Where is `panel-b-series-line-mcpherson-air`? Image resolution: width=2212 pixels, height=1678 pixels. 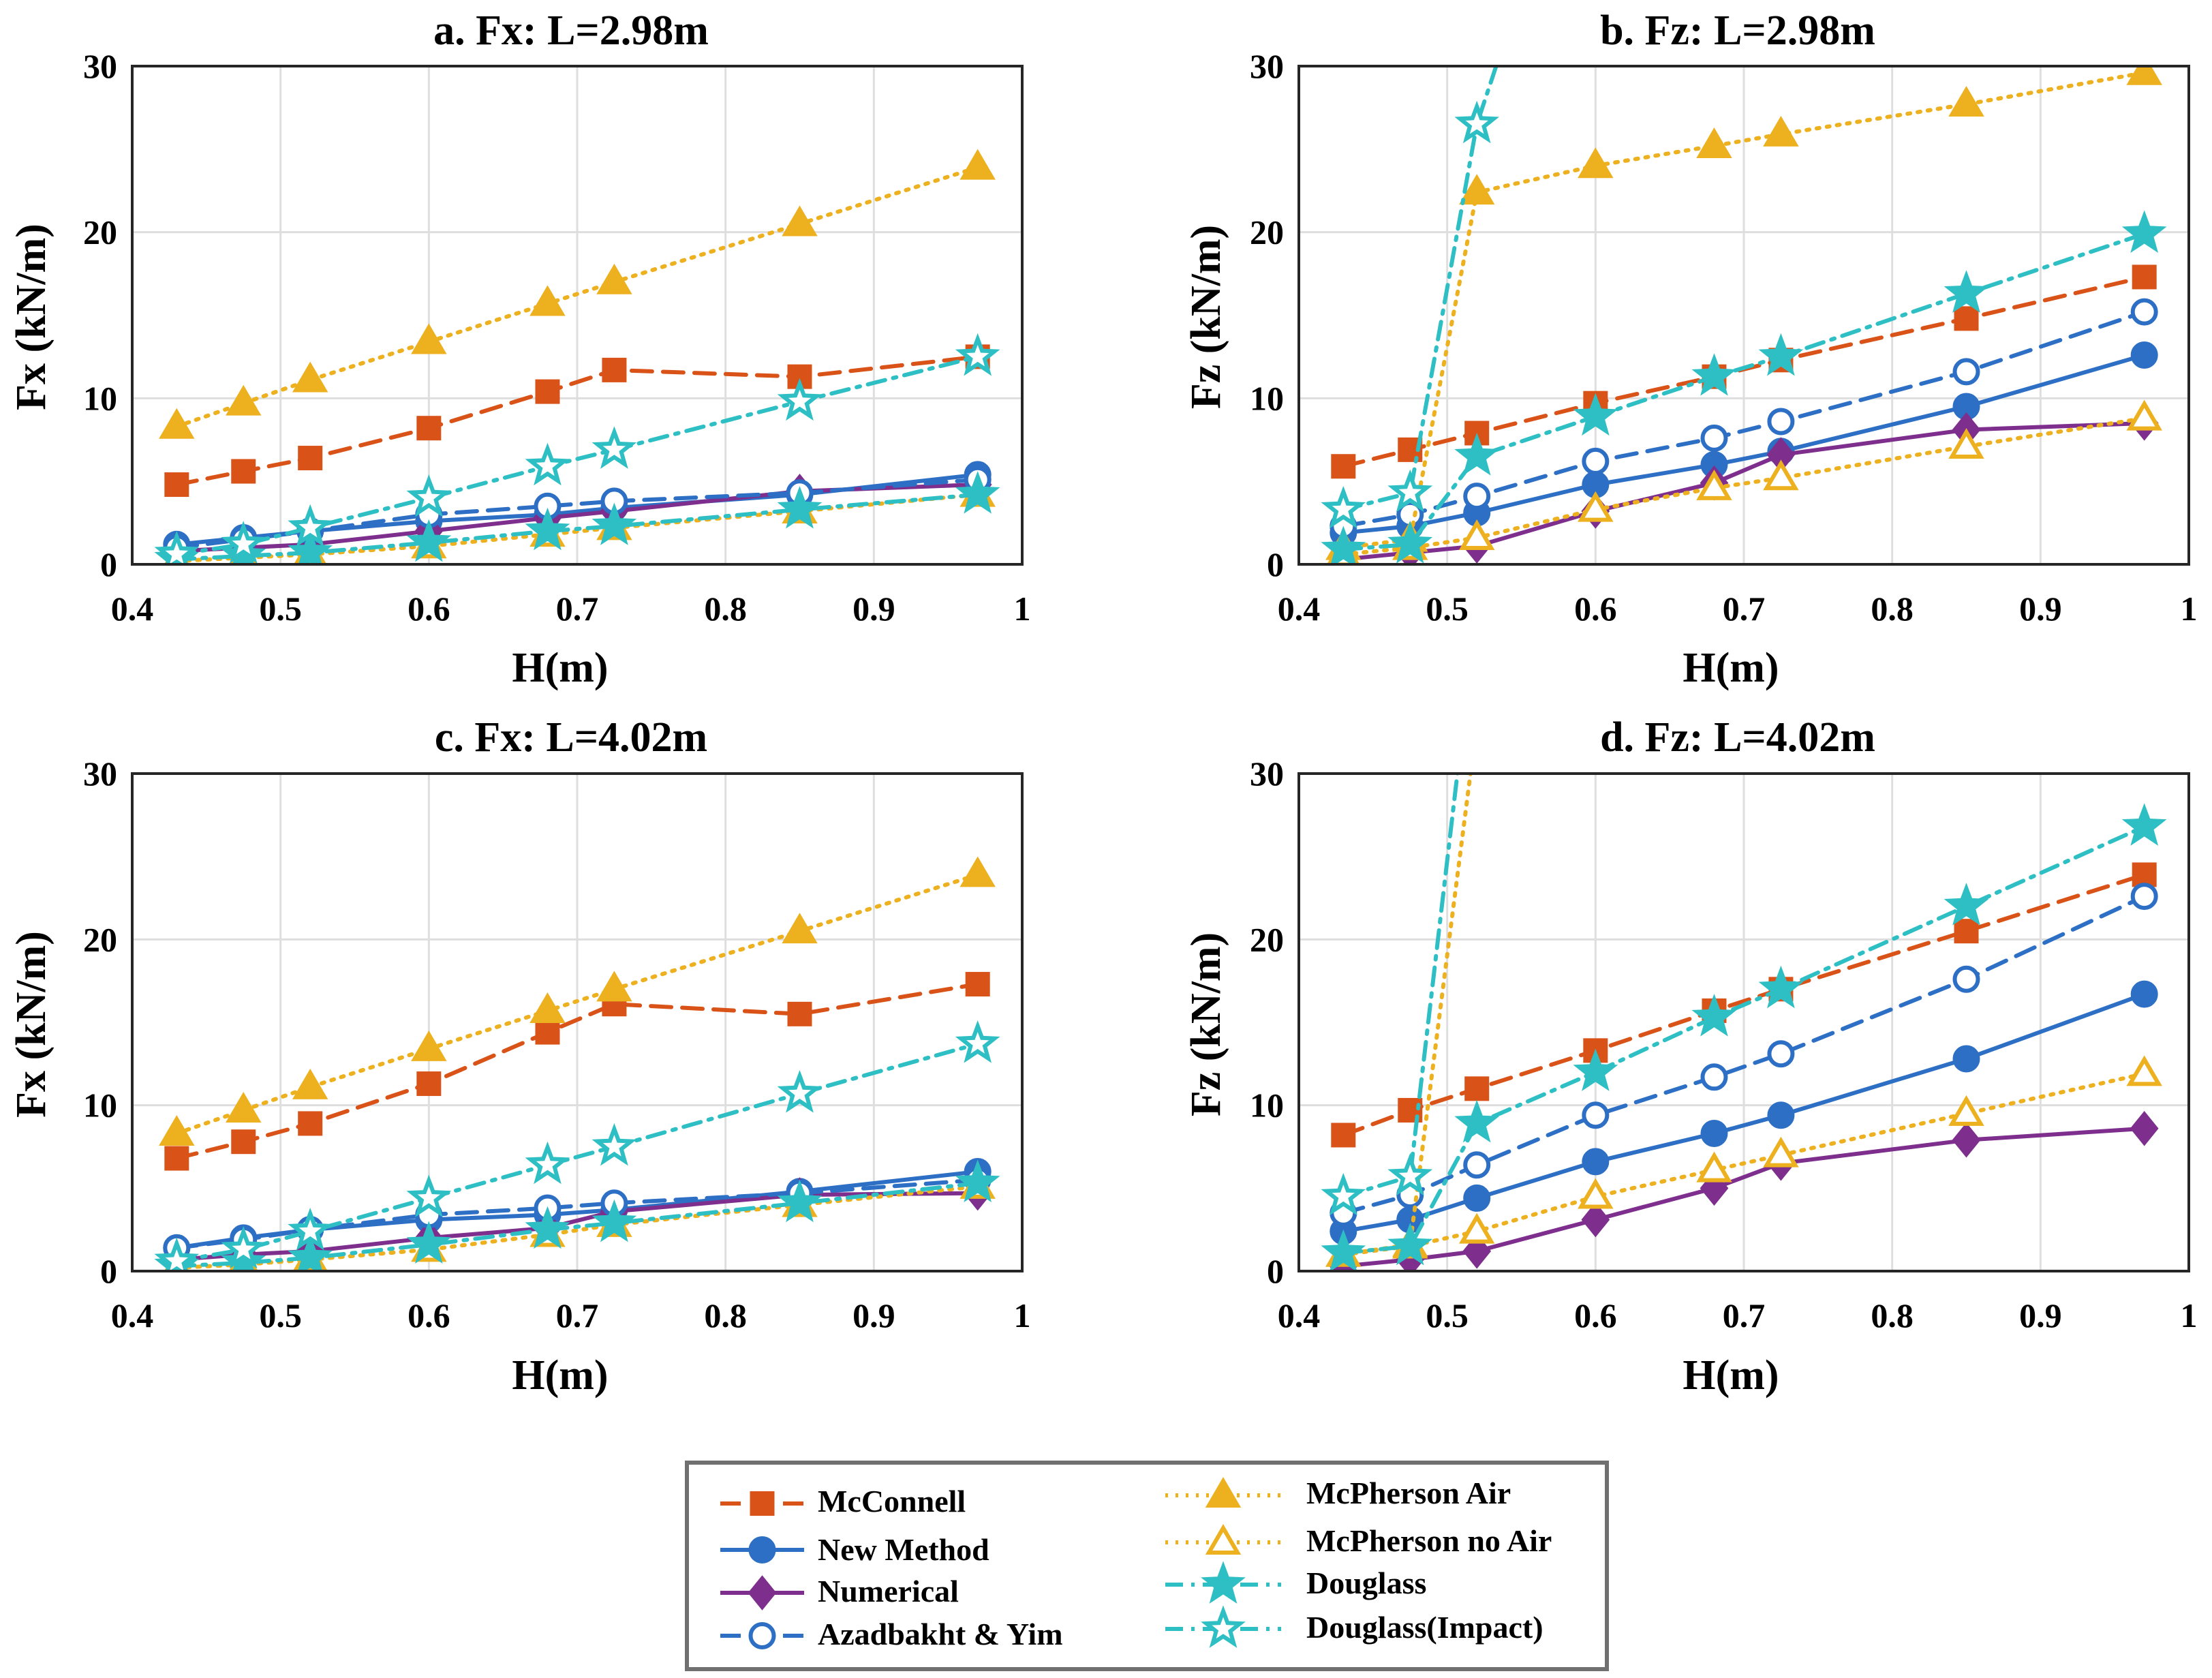
panel-b-series-line-mcpherson-air is located at coordinates (1744, 310).